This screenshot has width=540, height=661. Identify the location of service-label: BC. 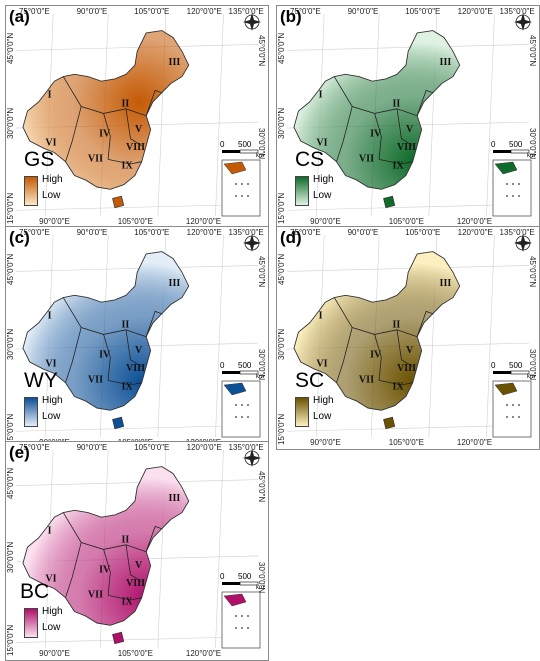
(35, 591).